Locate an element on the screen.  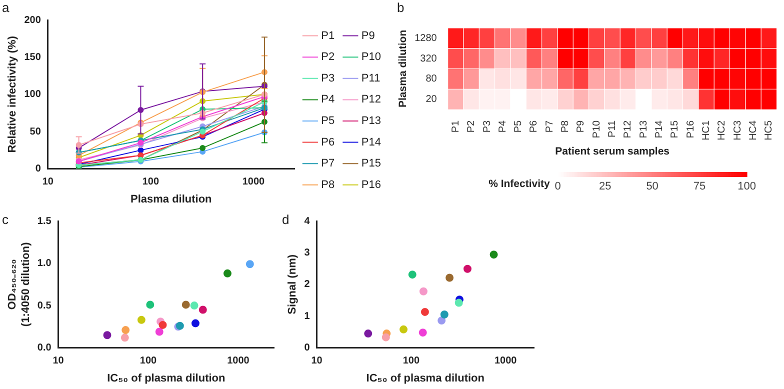
text: b is located at coordinates (400, 7).